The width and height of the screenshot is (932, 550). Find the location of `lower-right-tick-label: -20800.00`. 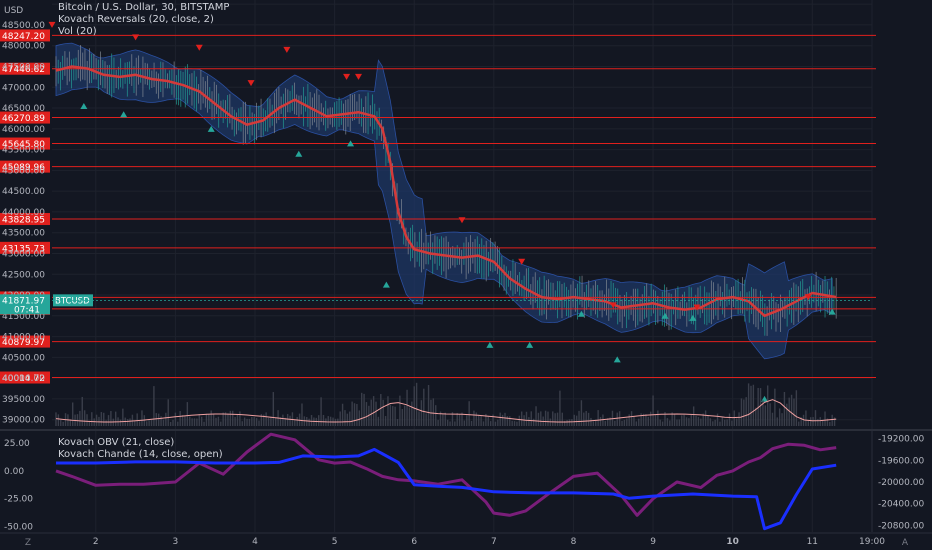

lower-right-tick-label: -20800.00 is located at coordinates (901, 526).